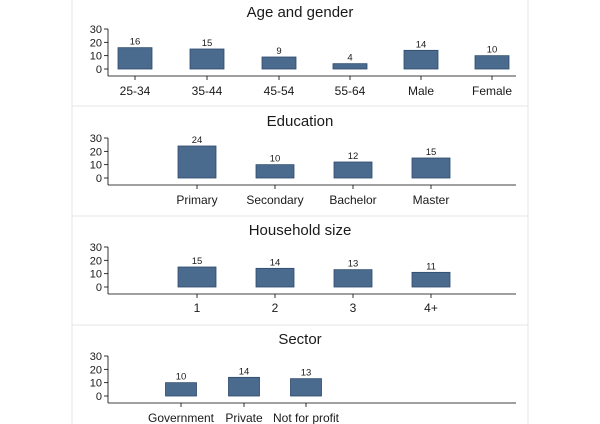 The image size is (600, 424). I want to click on x-tick-label: Not for profit, so click(306, 417).